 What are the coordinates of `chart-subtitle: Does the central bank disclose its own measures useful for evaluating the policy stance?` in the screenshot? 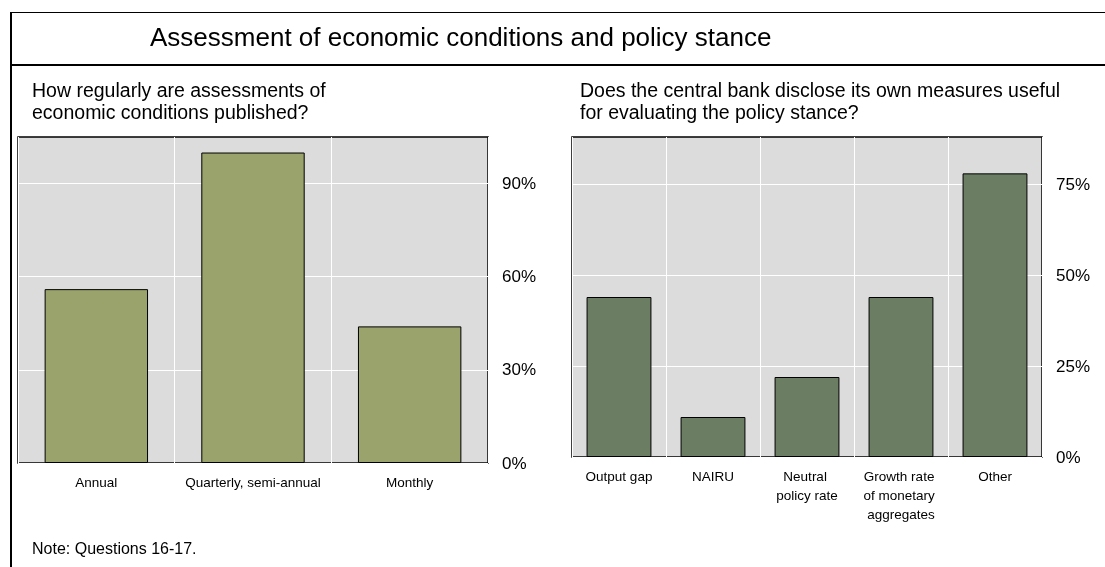 It's located at (821, 101).